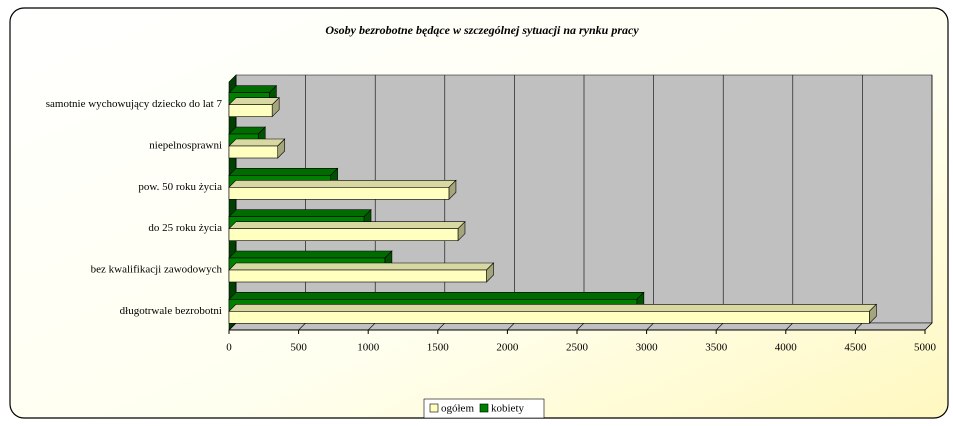  I want to click on y-tick-label: pow. 50 roku życia, so click(180, 187).